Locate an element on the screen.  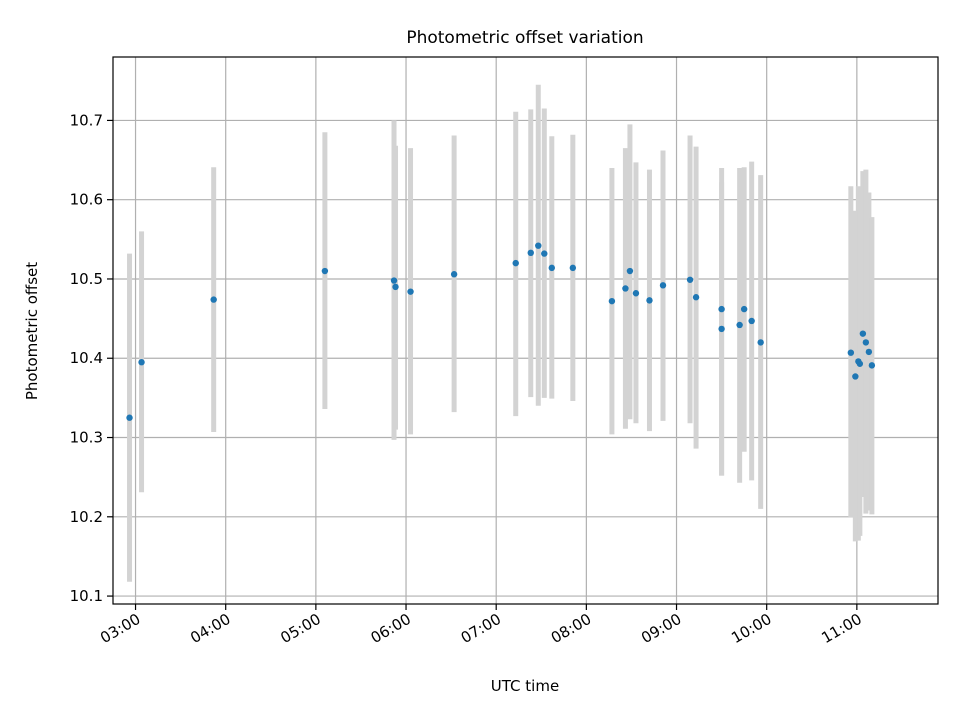
y-tick-label: 10.4 is located at coordinates (86, 358).